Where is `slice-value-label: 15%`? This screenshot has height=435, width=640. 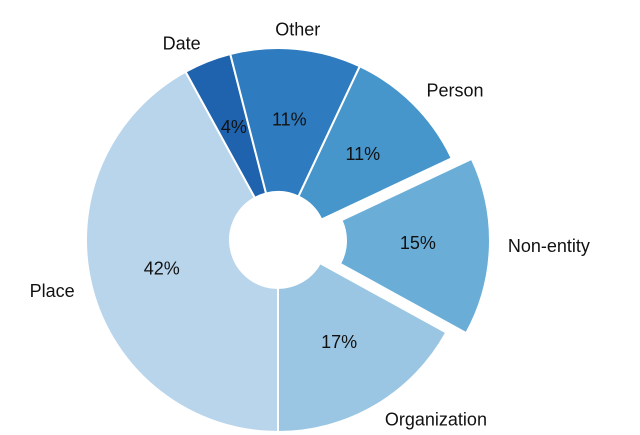 slice-value-label: 15% is located at coordinates (418, 243).